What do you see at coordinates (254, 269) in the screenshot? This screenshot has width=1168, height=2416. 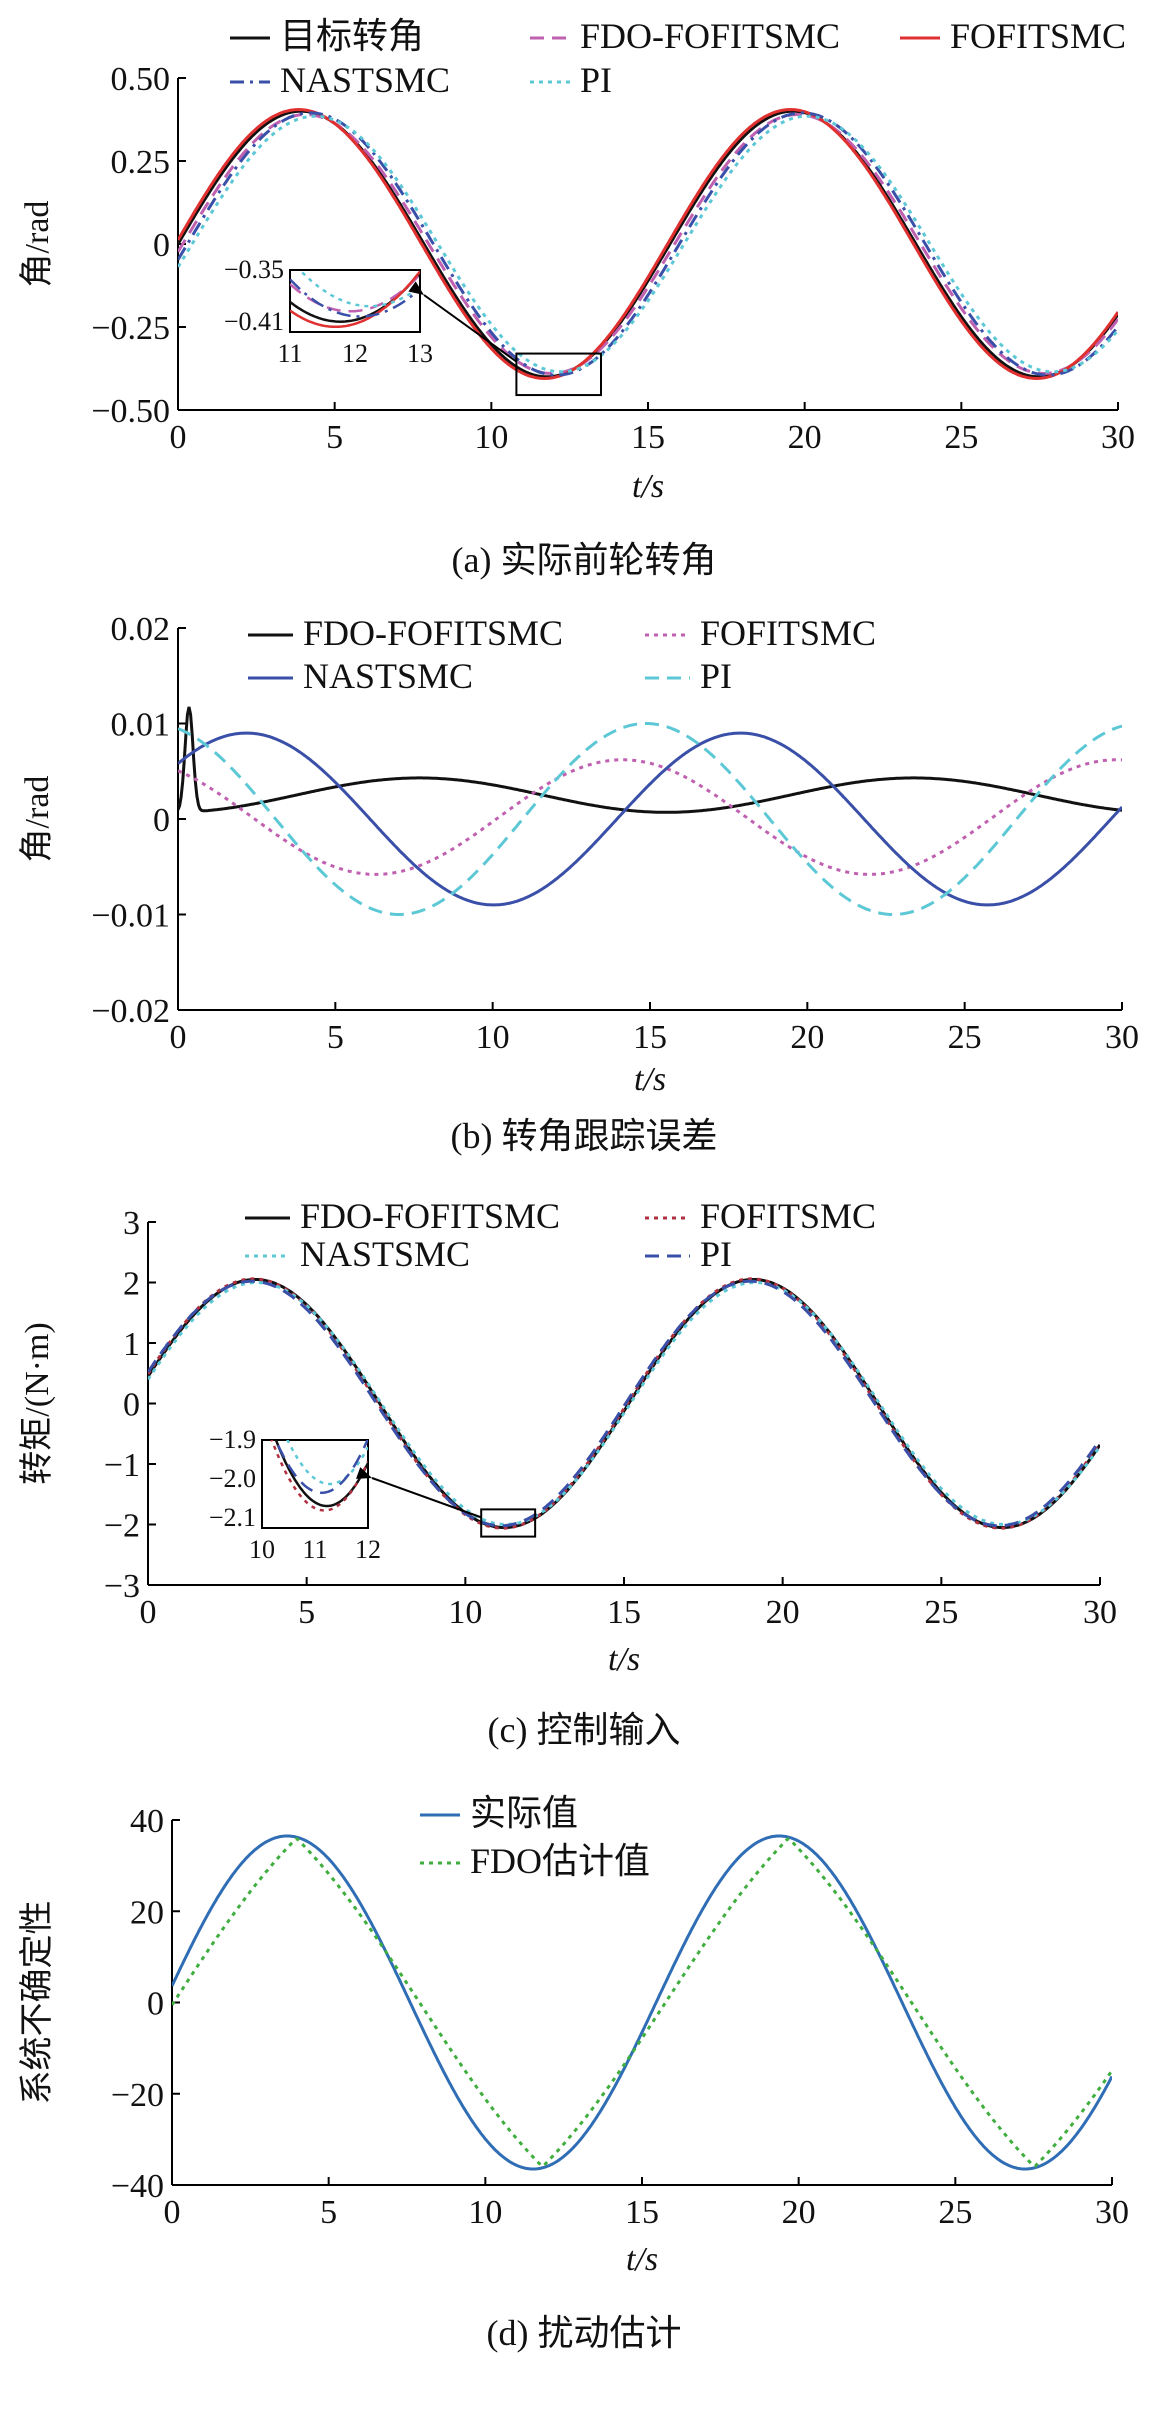 I see `inset-y-tick-label: −0.35` at bounding box center [254, 269].